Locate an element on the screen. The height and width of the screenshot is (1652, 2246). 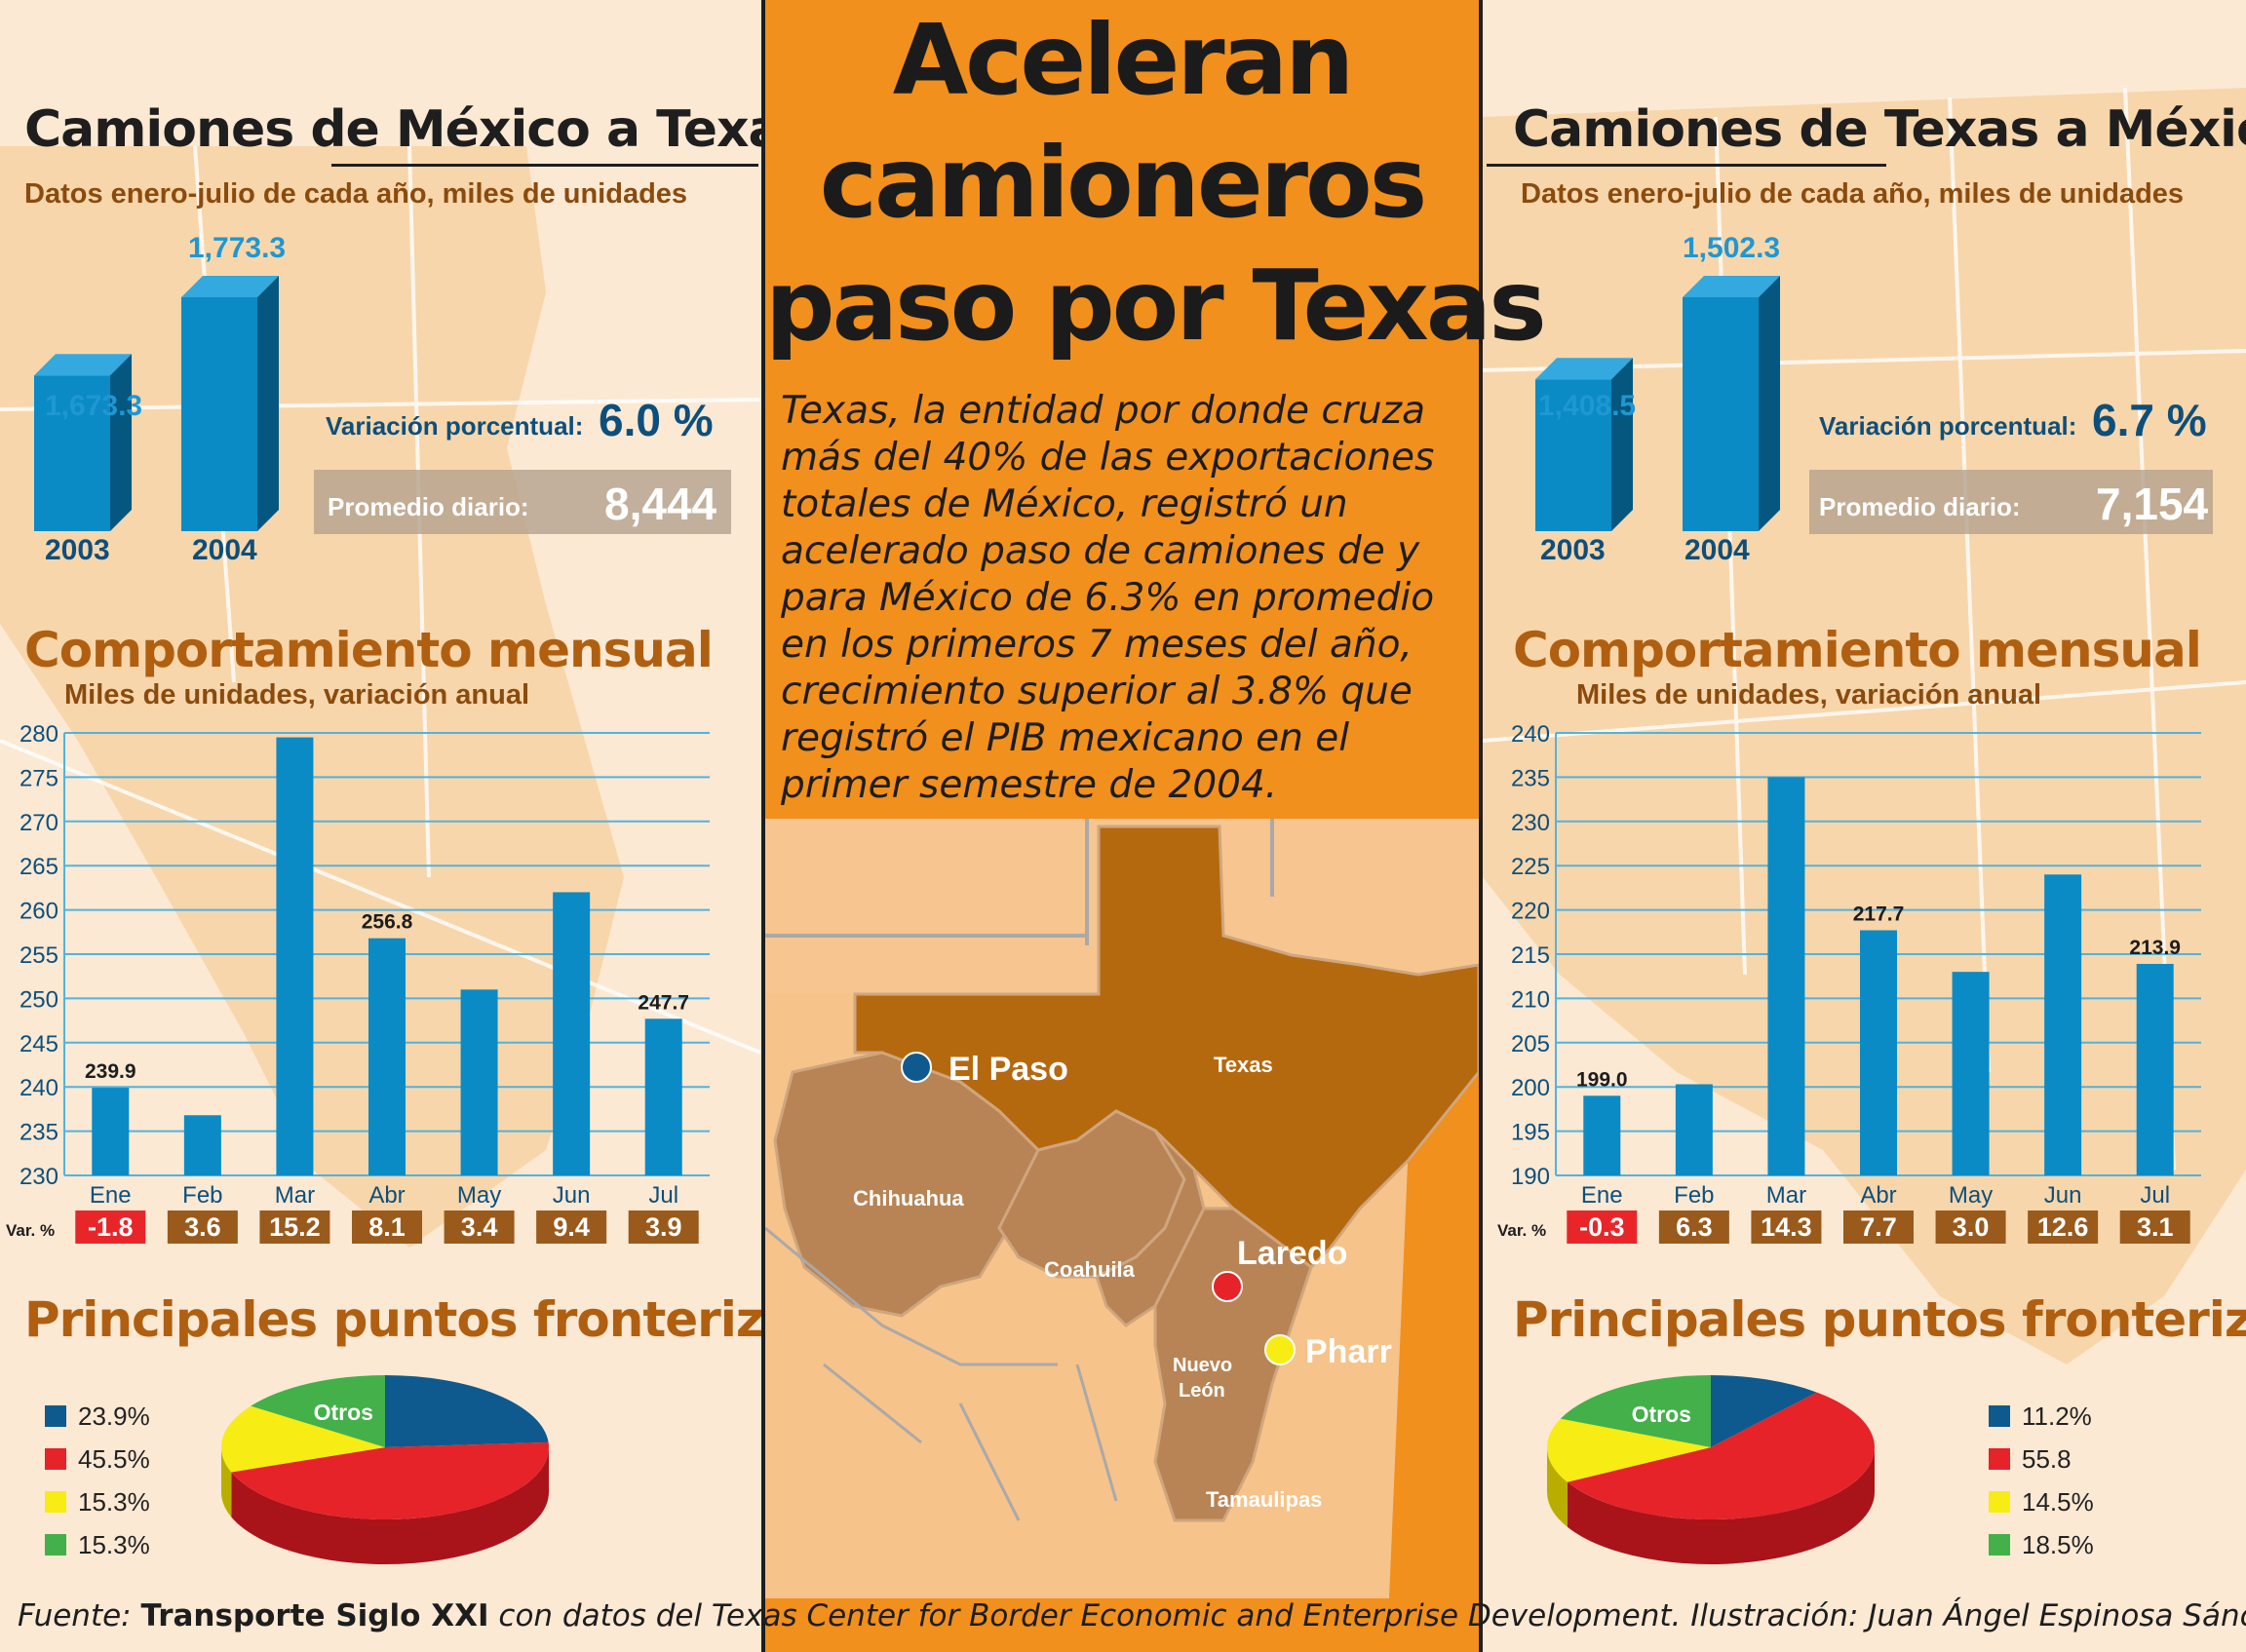
right-monthly-title: Comportamiento mensual is located at coordinates (1857, 650).